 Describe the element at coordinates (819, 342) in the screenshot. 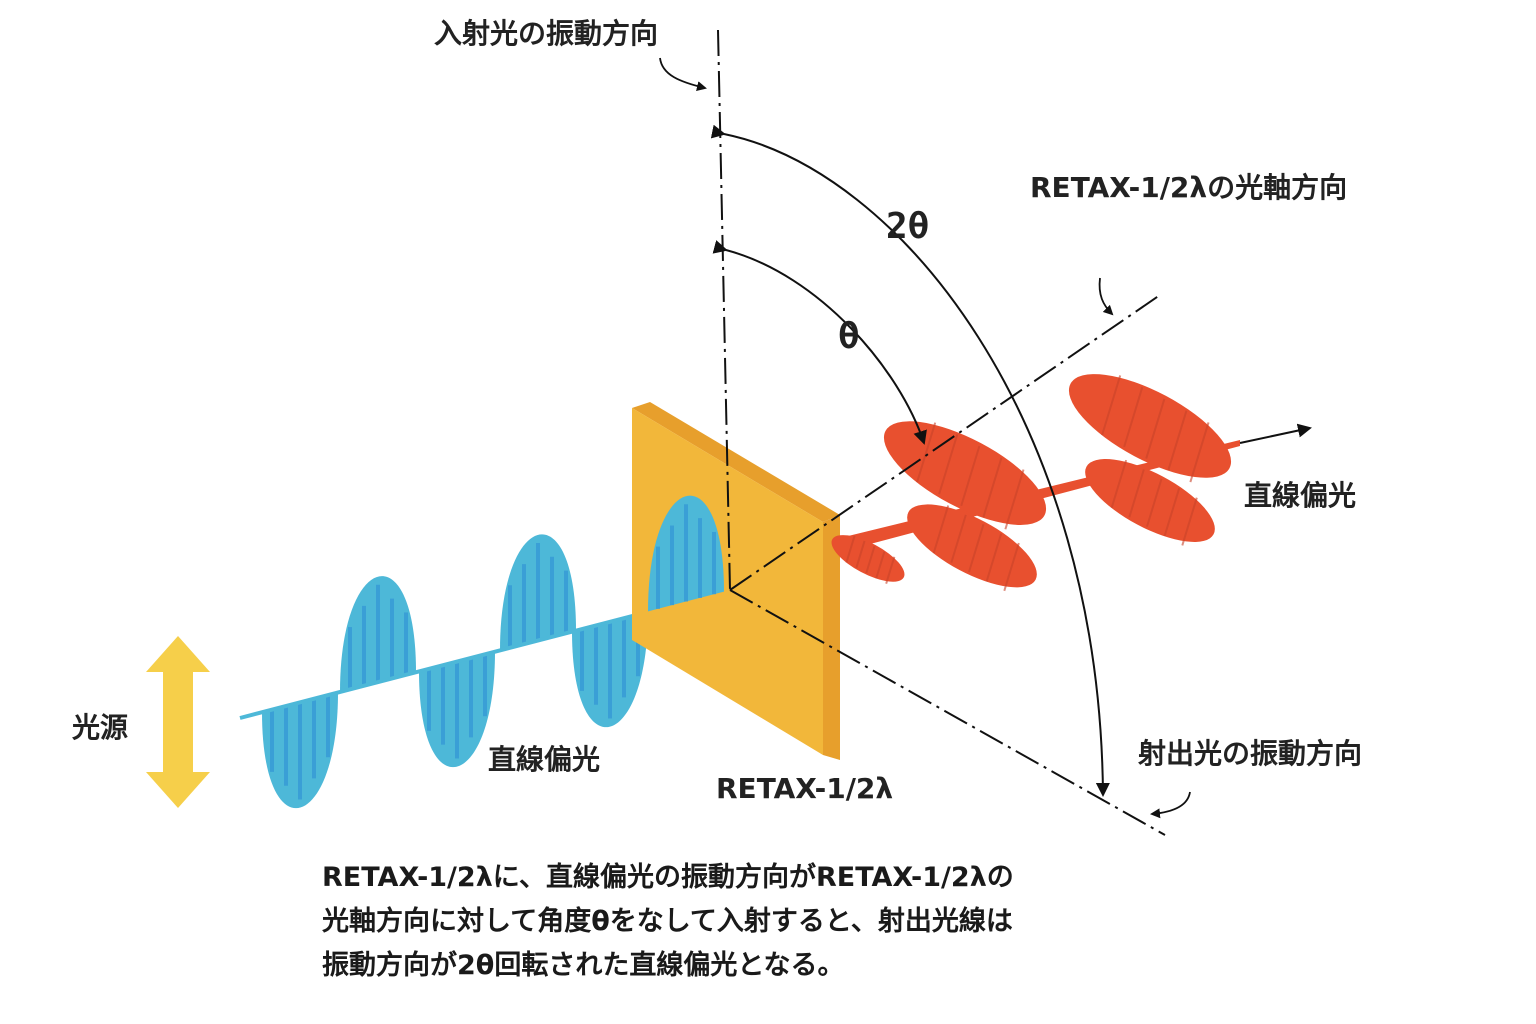

I see `theta-arc` at that location.